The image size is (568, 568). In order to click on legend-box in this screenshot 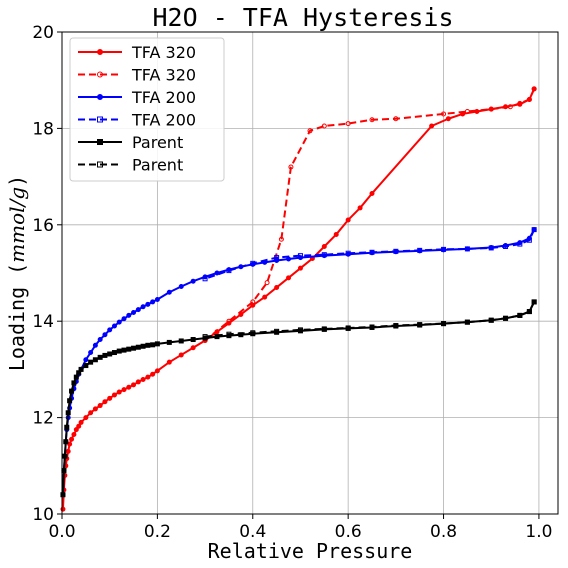, I will do `click(147, 109)`.